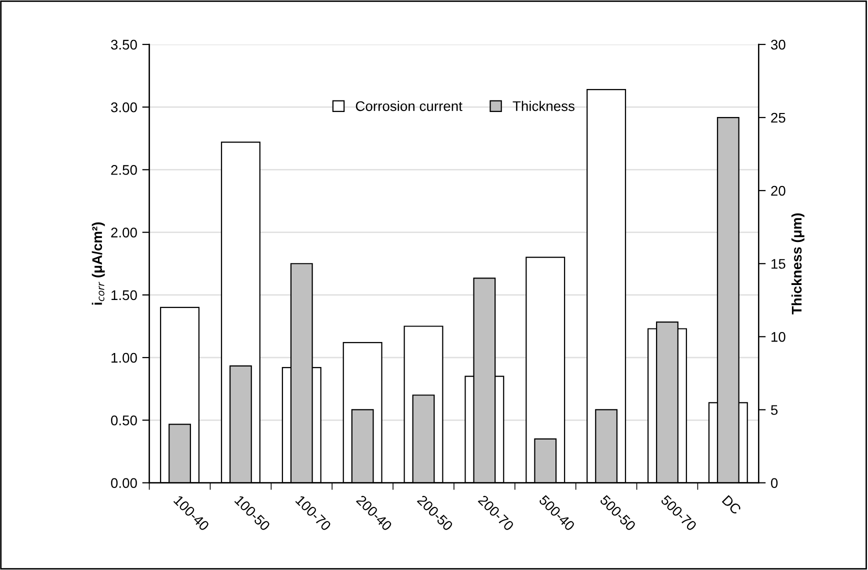 Image resolution: width=868 pixels, height=570 pixels. I want to click on y2-tick-label: 5, so click(774, 410).